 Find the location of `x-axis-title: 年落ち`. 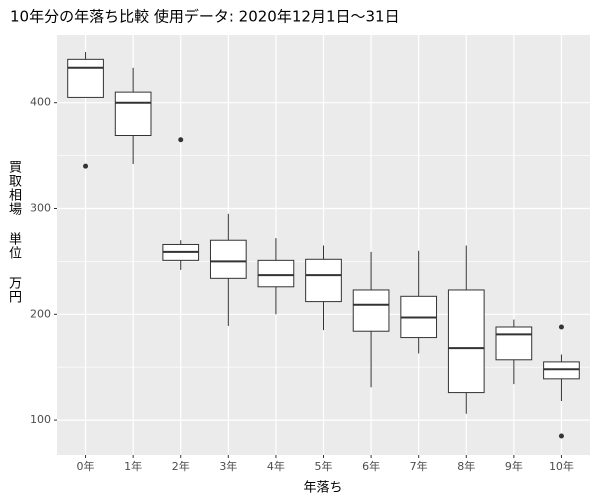

x-axis-title: 年落ち is located at coordinates (322, 488).